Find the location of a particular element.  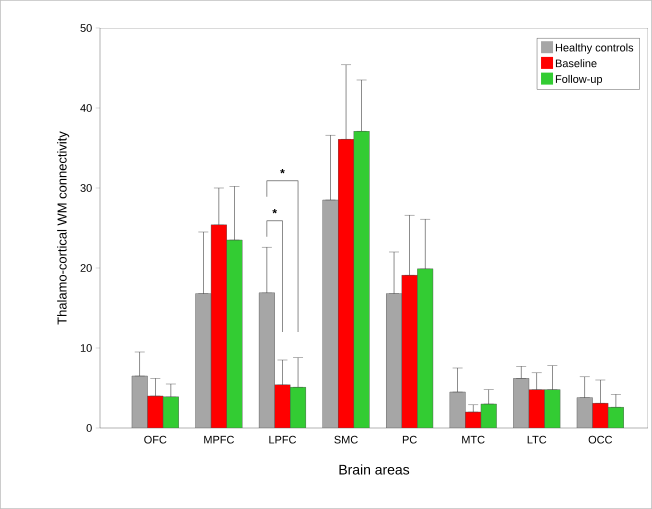

x-tick-label: OFC is located at coordinates (155, 440).